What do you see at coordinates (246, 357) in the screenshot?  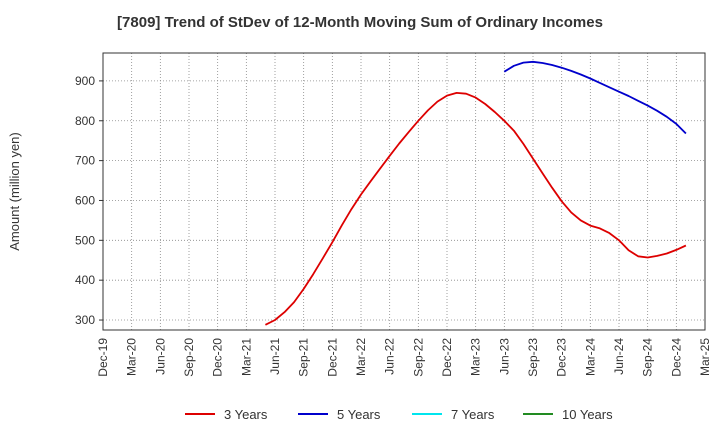 I see `x-tick-label: Mar-21` at bounding box center [246, 357].